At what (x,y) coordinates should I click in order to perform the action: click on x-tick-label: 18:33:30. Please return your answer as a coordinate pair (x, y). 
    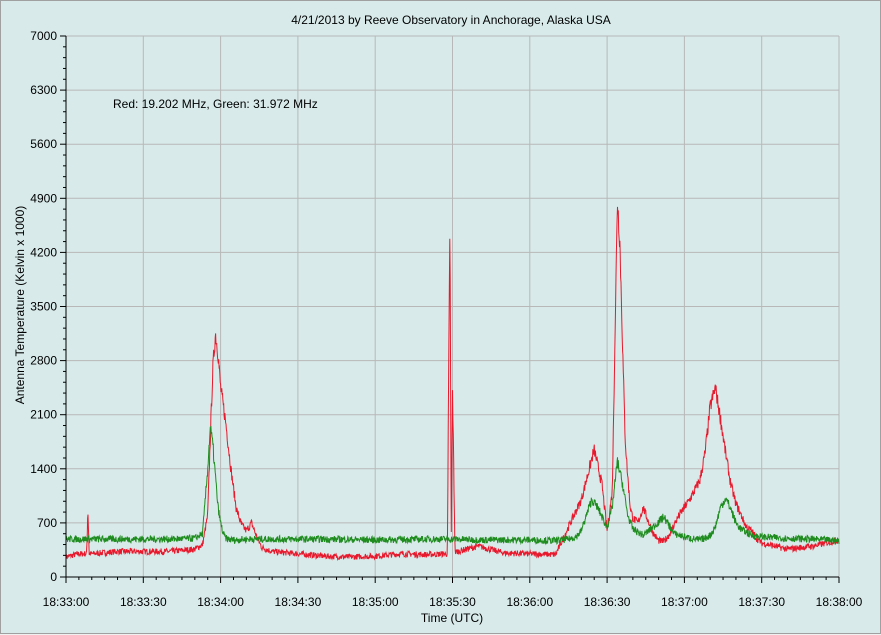
    Looking at the image, I should click on (143, 602).